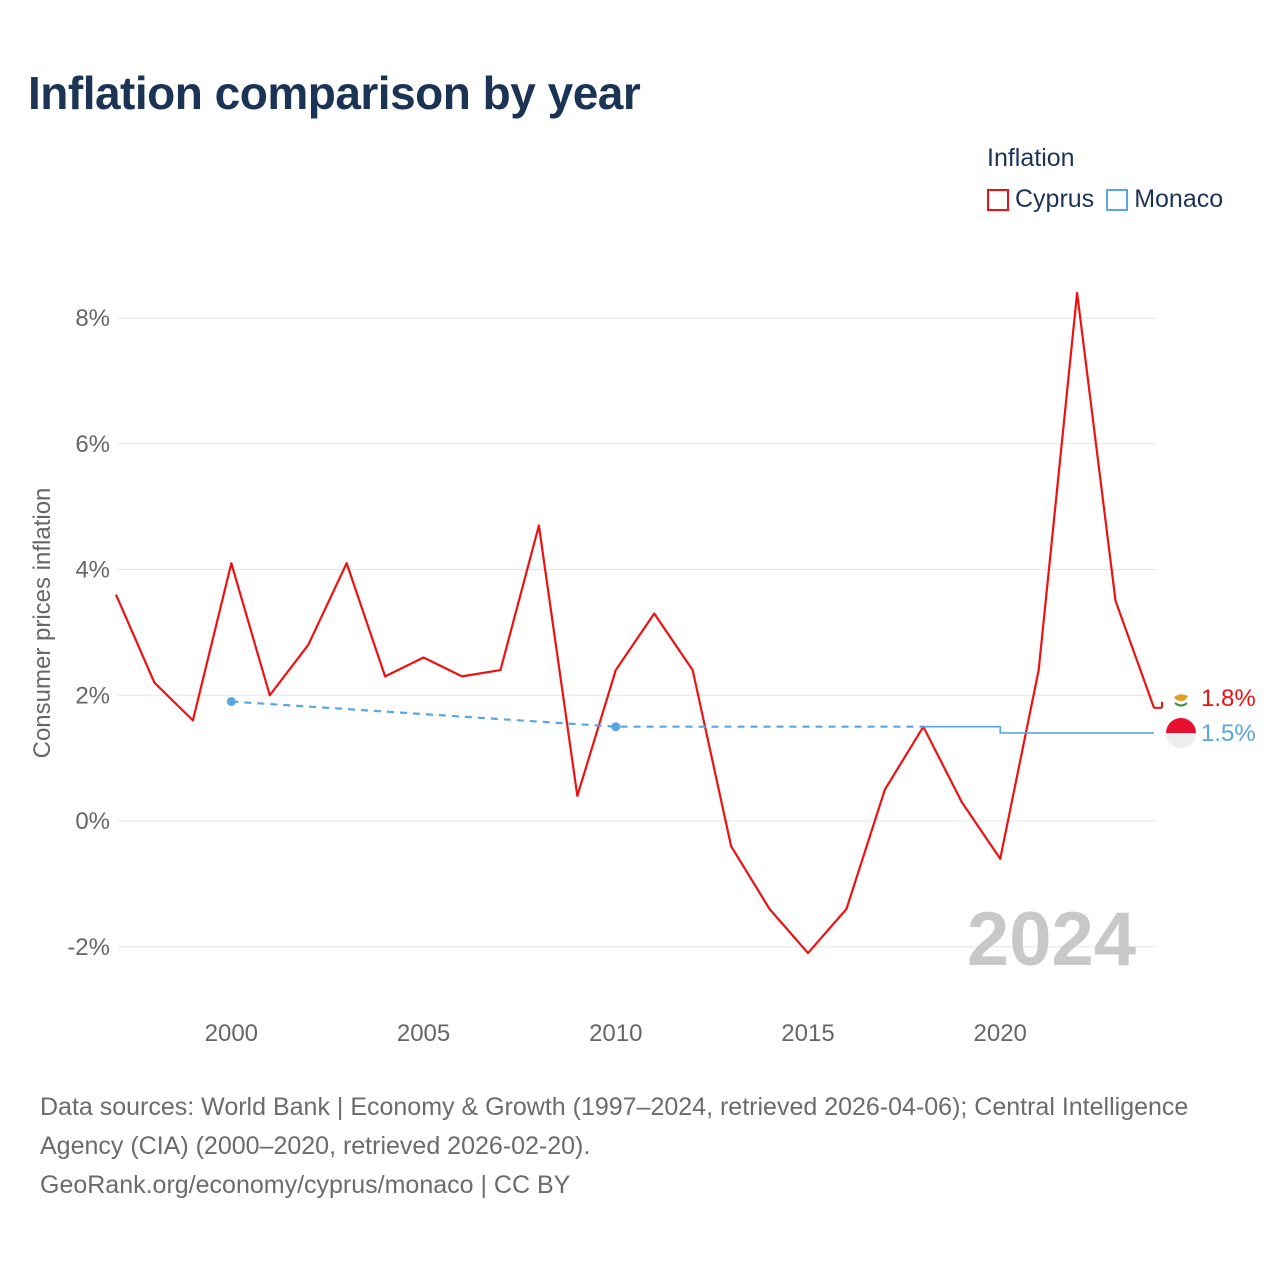 The image size is (1280, 1280). What do you see at coordinates (92, 821) in the screenshot?
I see `y-tick-label: 0%` at bounding box center [92, 821].